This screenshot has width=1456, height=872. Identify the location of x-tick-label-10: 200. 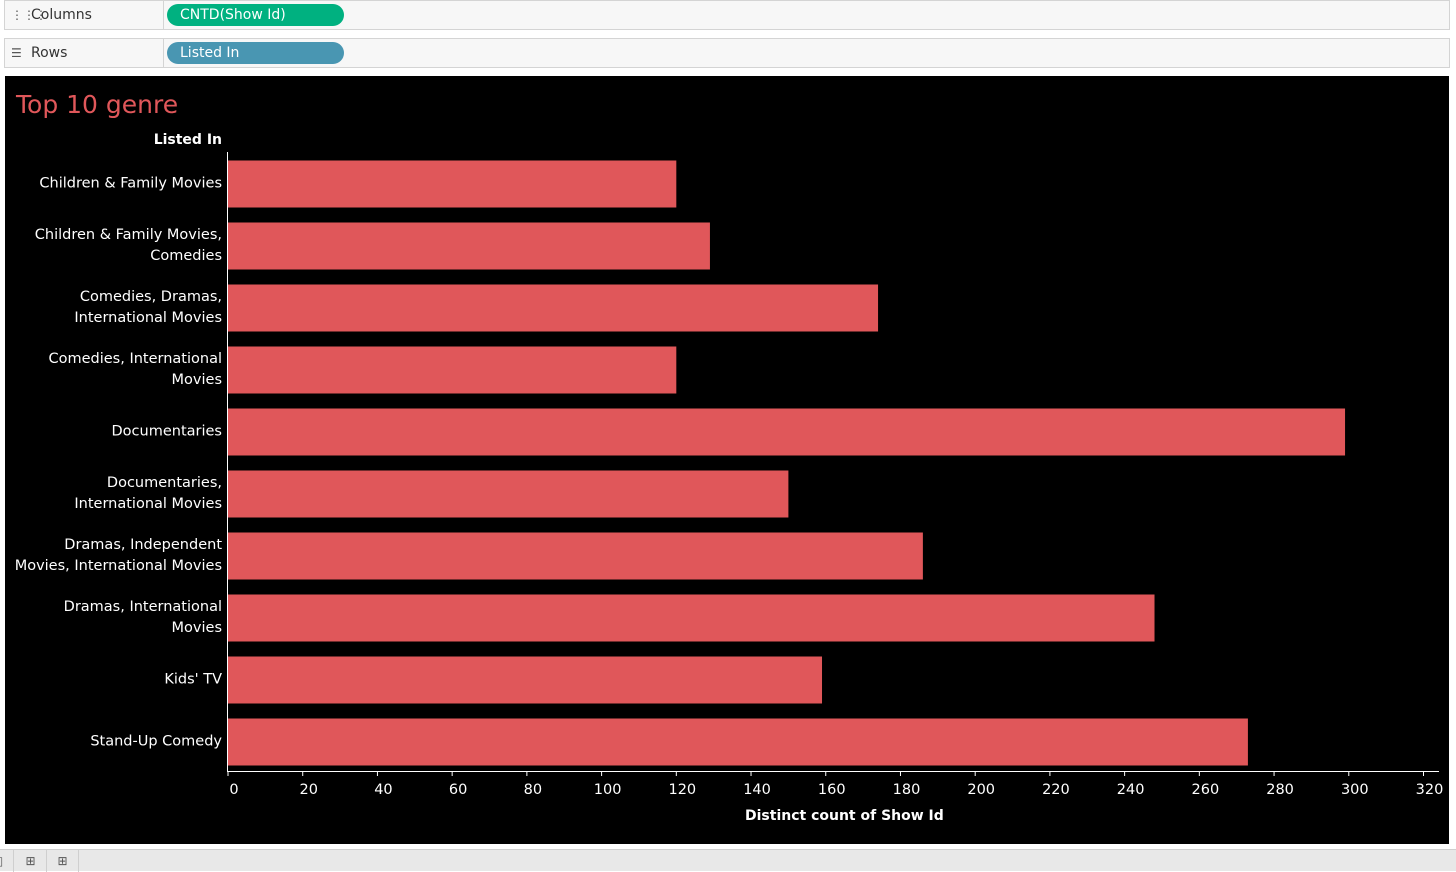
(981, 790).